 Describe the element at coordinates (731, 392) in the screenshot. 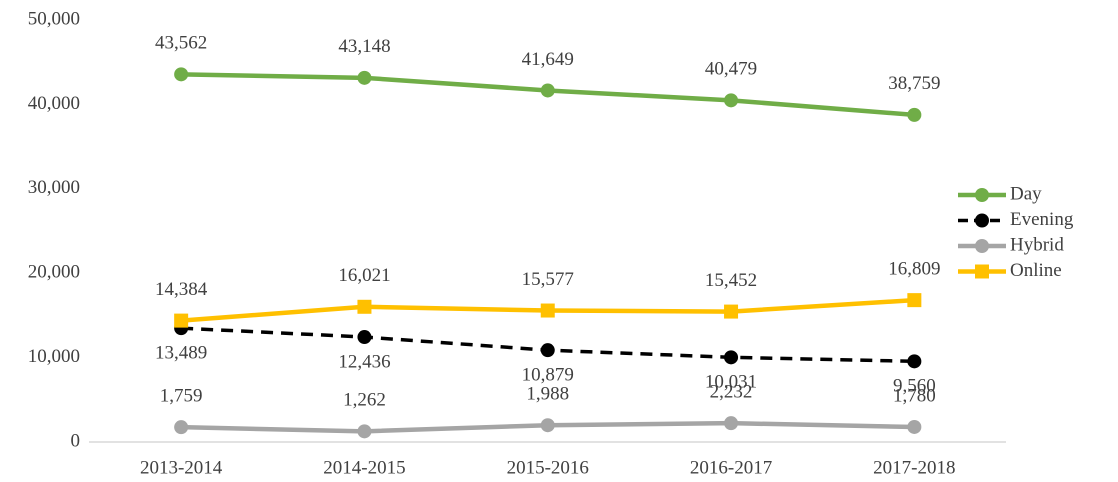

I see `data-label: 2,232` at that location.